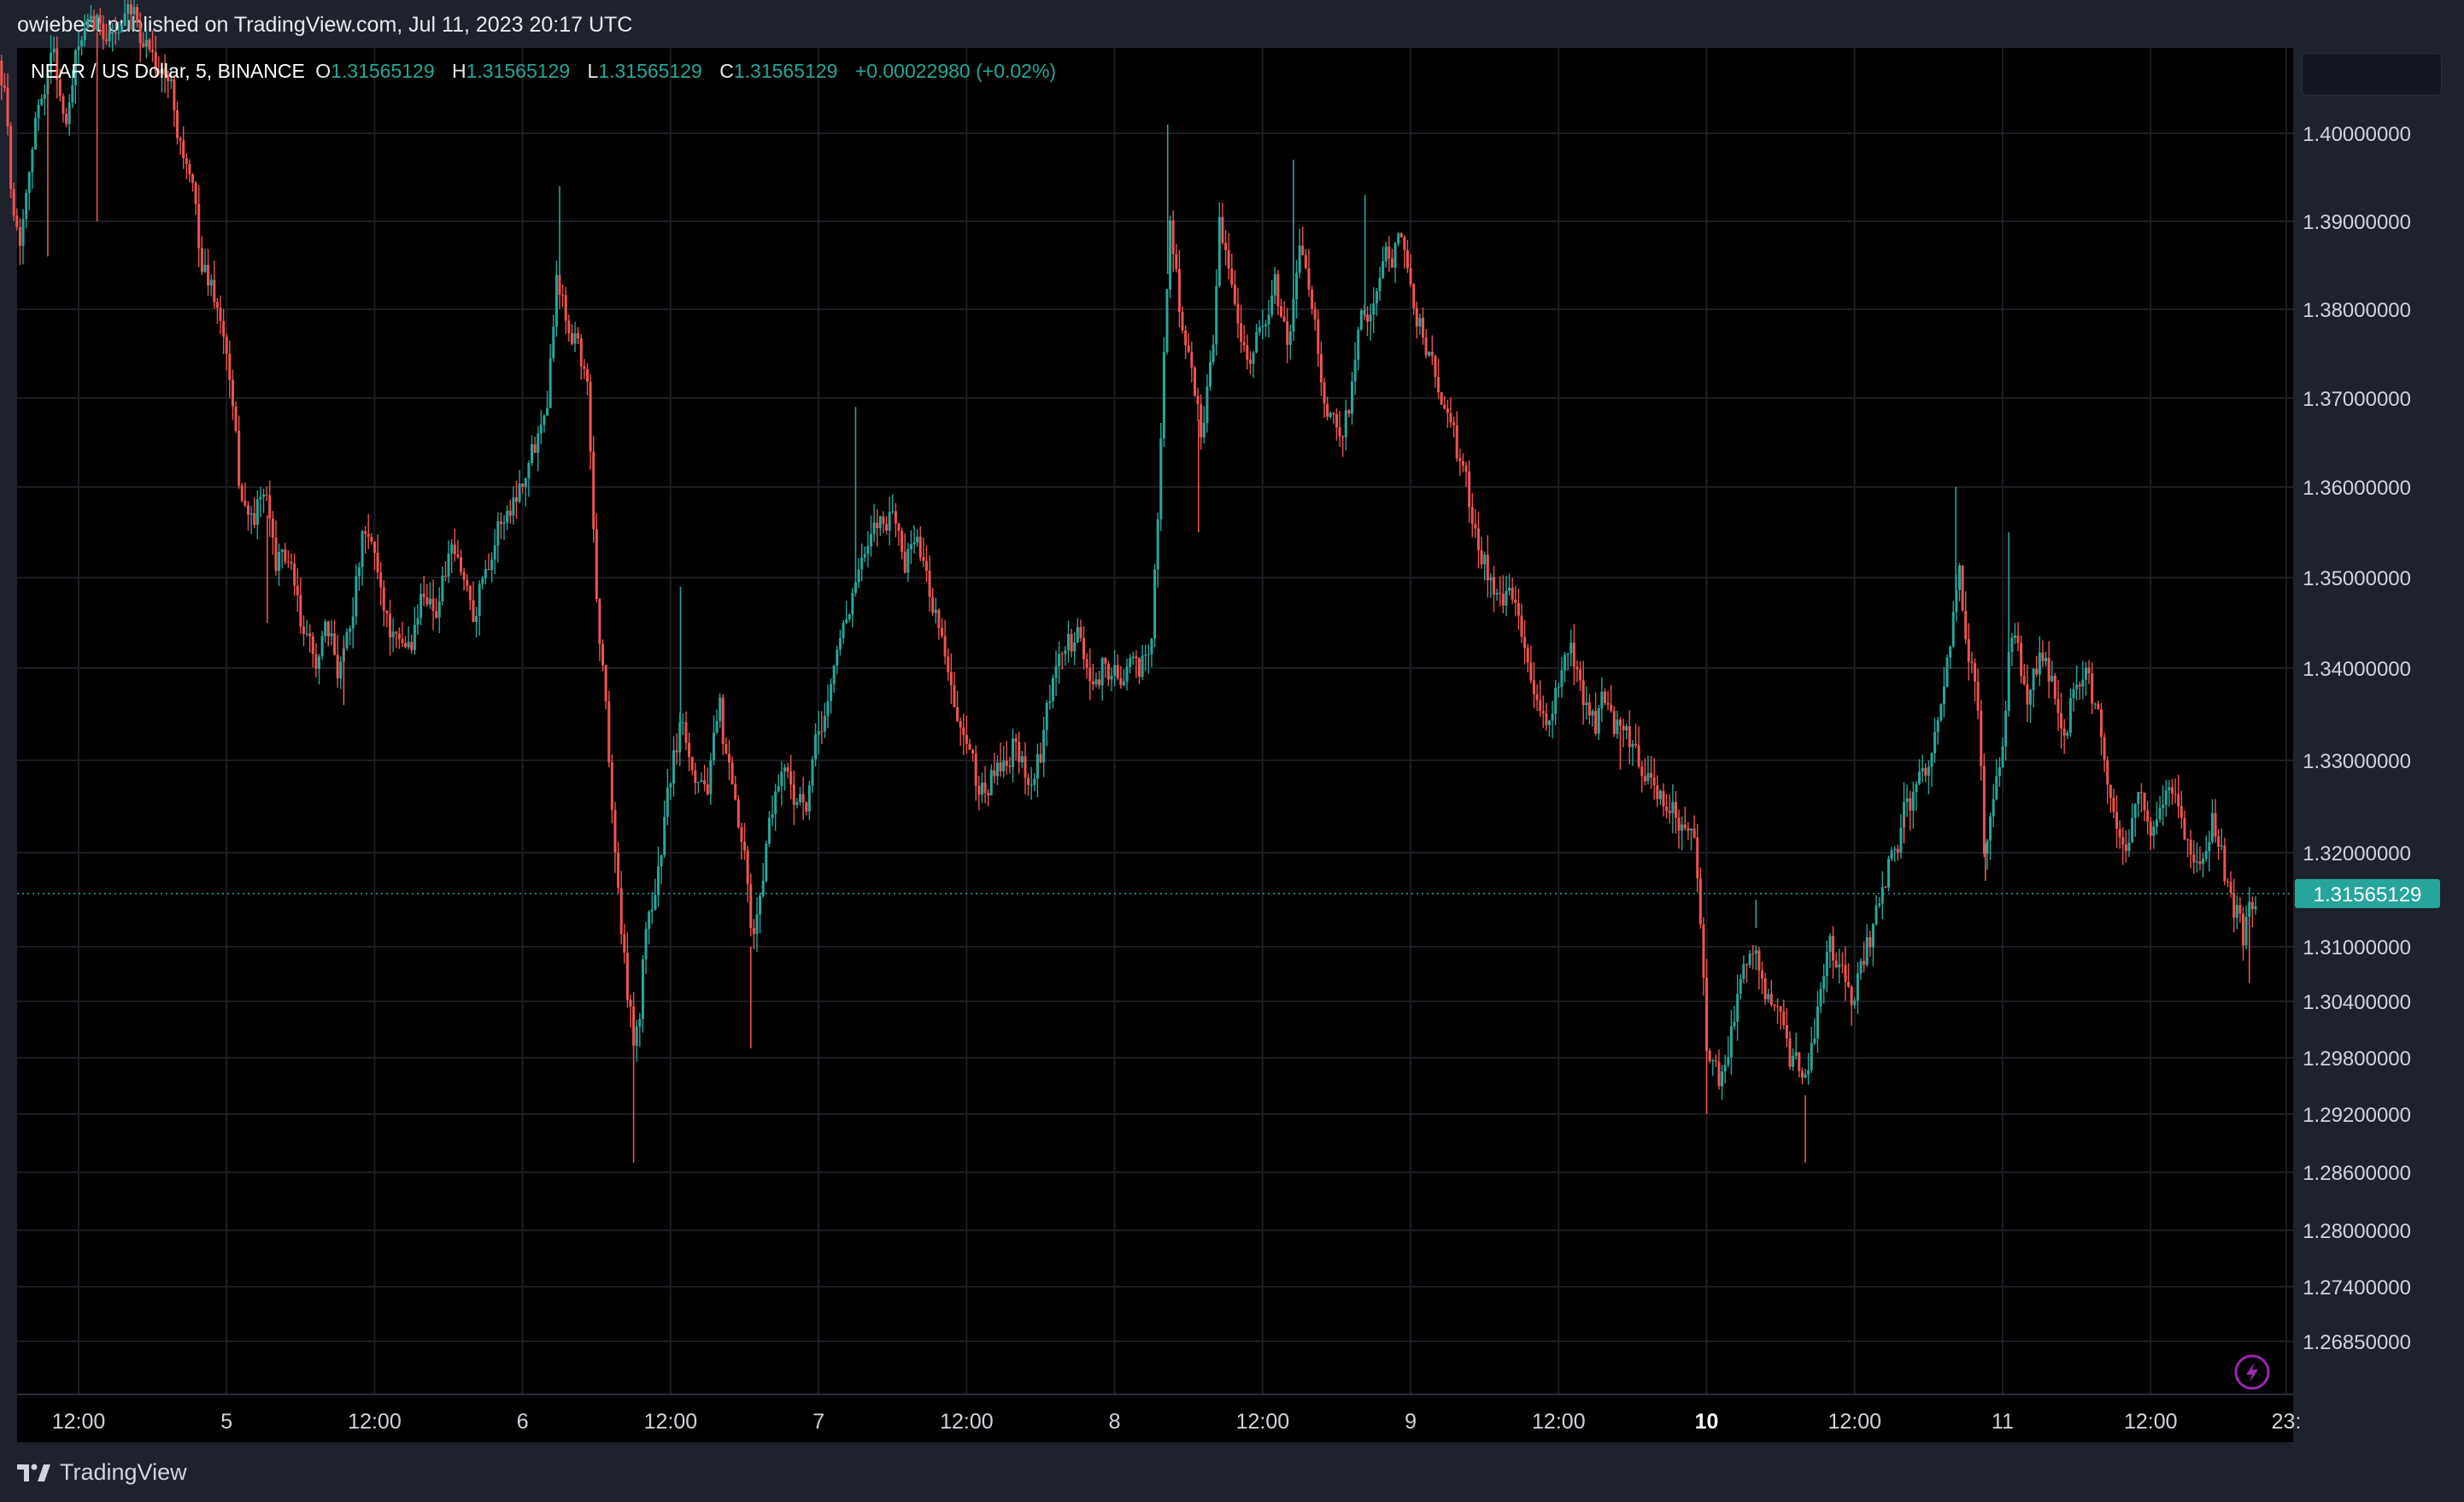  What do you see at coordinates (2357, 1288) in the screenshot?
I see `price-axis-label: 1.27400000` at bounding box center [2357, 1288].